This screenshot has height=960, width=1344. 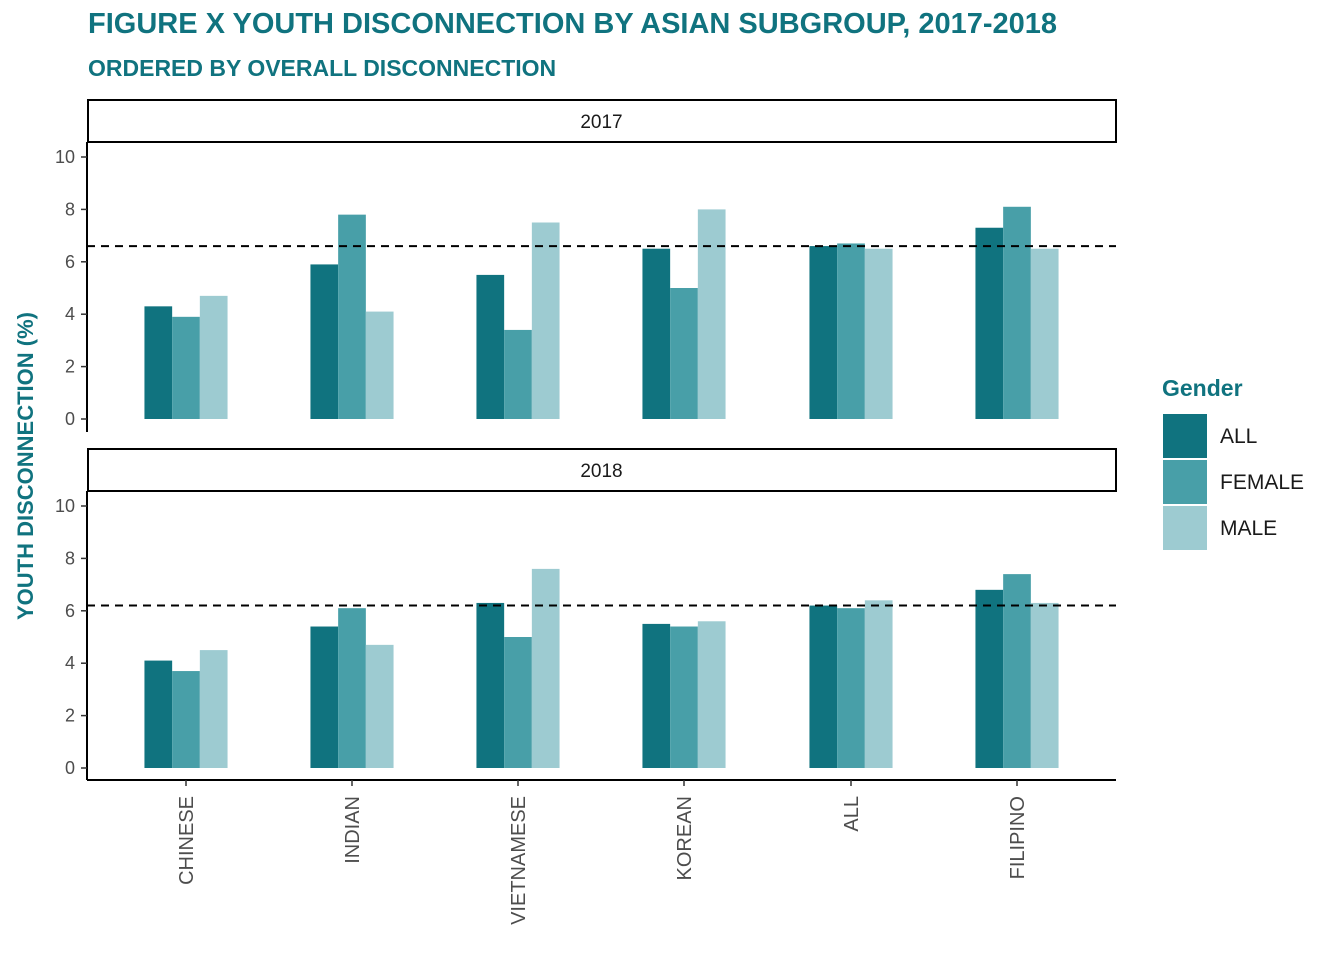 What do you see at coordinates (851, 331) in the screenshot?
I see `bar-2017-all-female` at bounding box center [851, 331].